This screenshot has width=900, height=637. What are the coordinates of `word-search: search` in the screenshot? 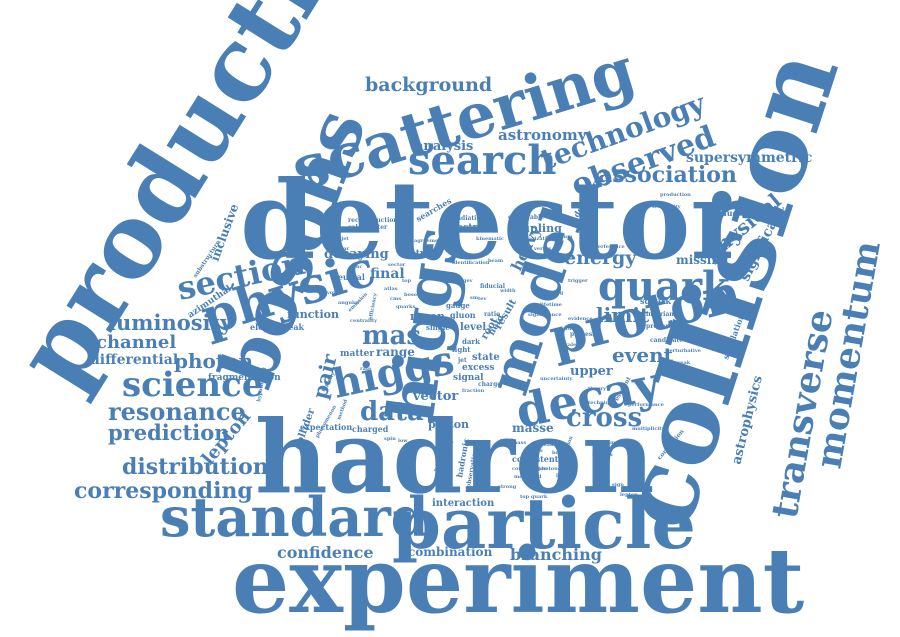 It's located at (482, 160).